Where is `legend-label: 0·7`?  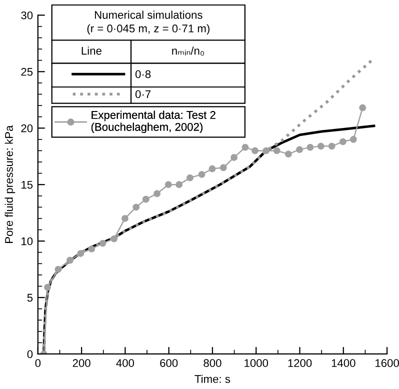 legend-label: 0·7 is located at coordinates (143, 94).